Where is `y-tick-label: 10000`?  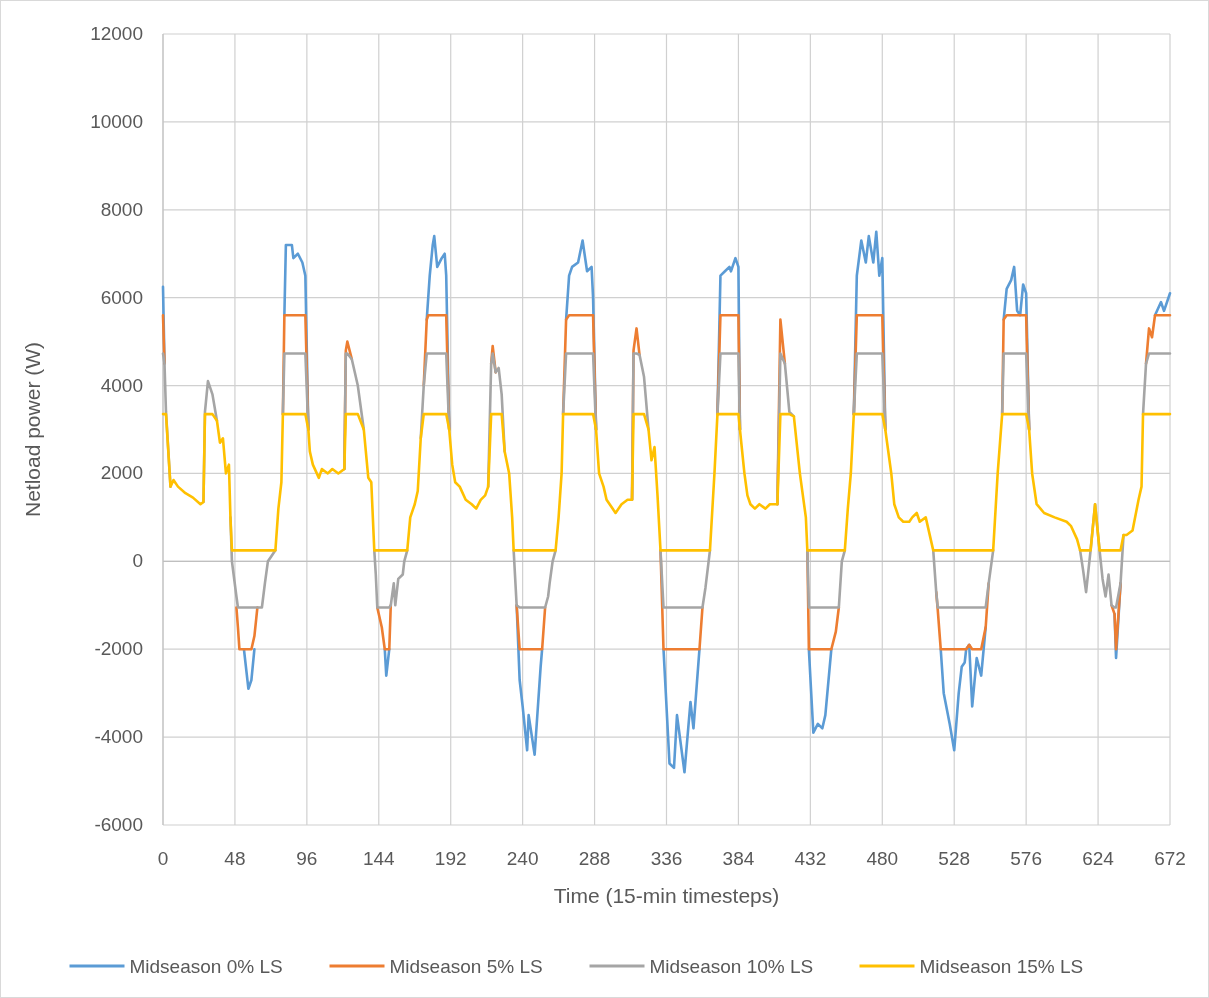
y-tick-label: 10000 is located at coordinates (116, 121).